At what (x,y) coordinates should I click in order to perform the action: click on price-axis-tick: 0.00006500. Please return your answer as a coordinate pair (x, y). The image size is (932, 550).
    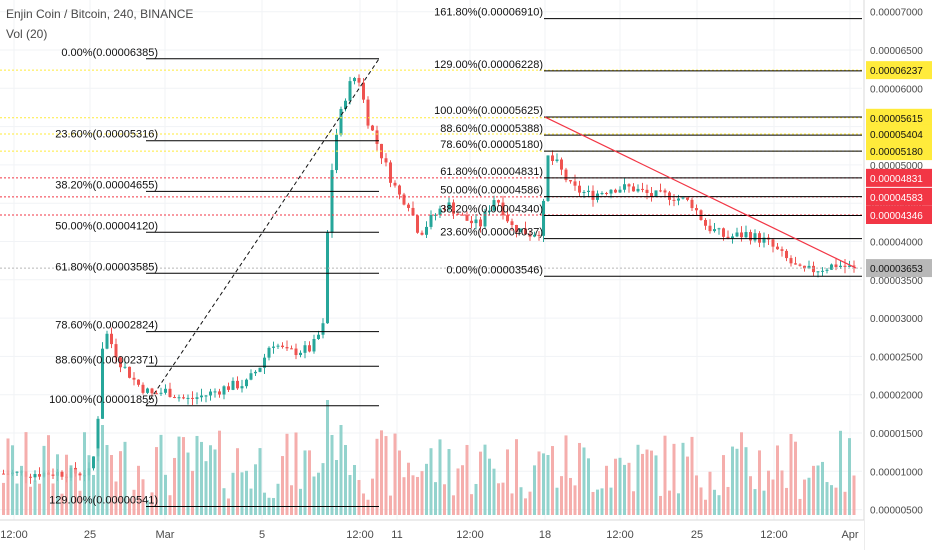
    Looking at the image, I should click on (896, 51).